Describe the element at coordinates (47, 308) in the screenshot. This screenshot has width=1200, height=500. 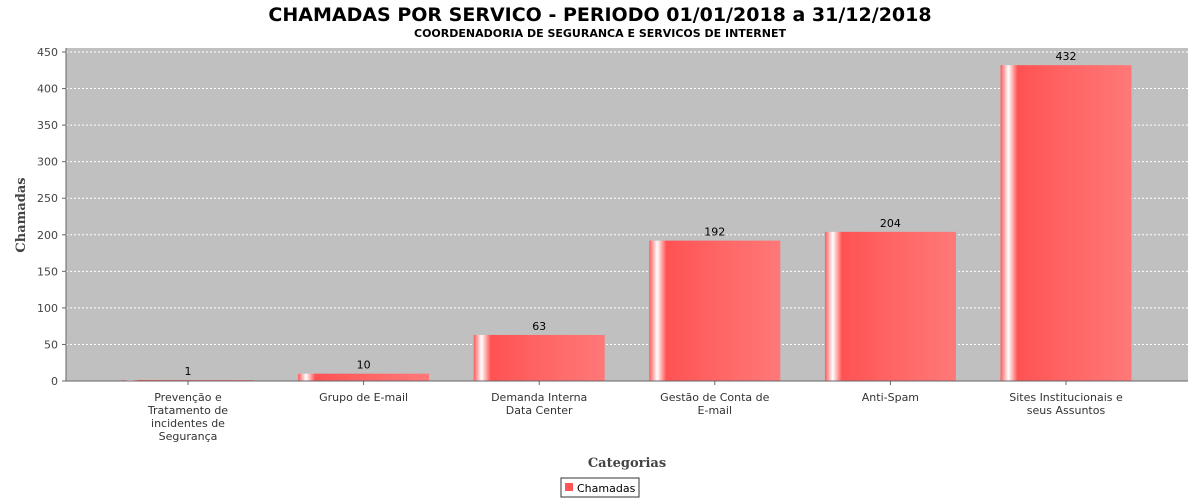
I see `y-tick-label: 100` at that location.